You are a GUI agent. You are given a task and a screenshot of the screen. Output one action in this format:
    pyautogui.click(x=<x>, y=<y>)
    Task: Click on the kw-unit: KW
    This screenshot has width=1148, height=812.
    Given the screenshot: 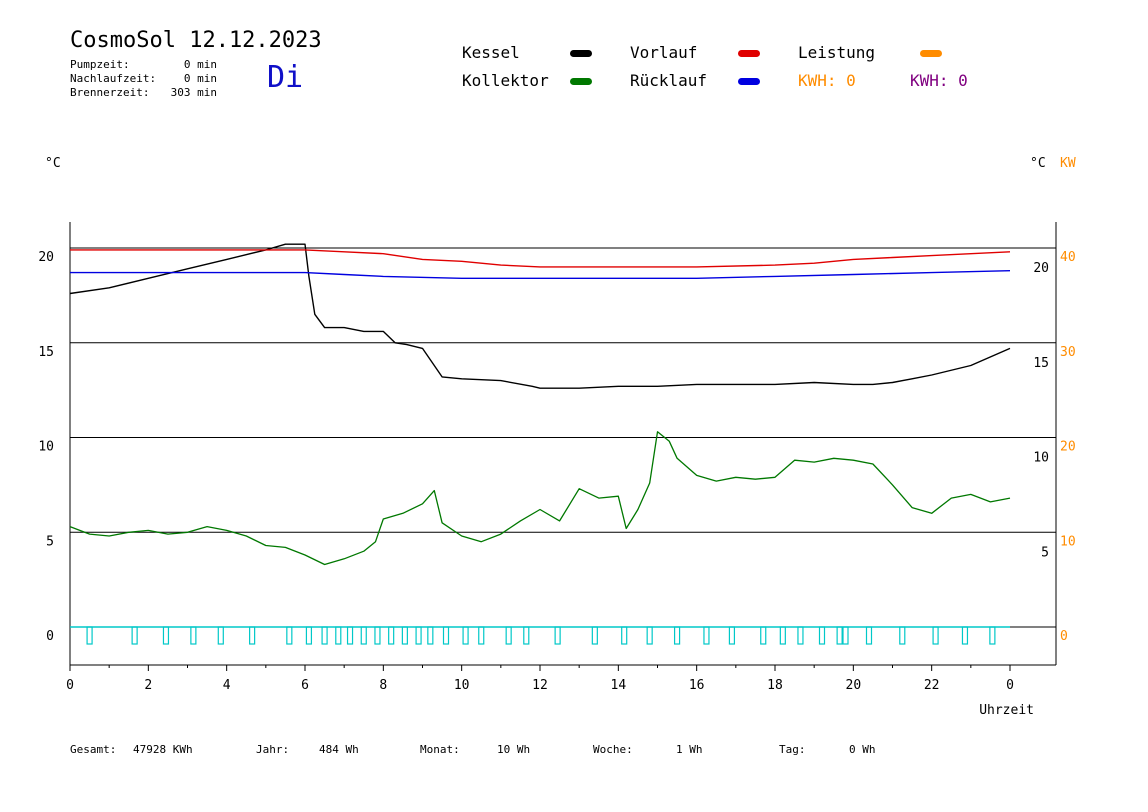 What is the action you would take?
    pyautogui.click(x=1068, y=163)
    